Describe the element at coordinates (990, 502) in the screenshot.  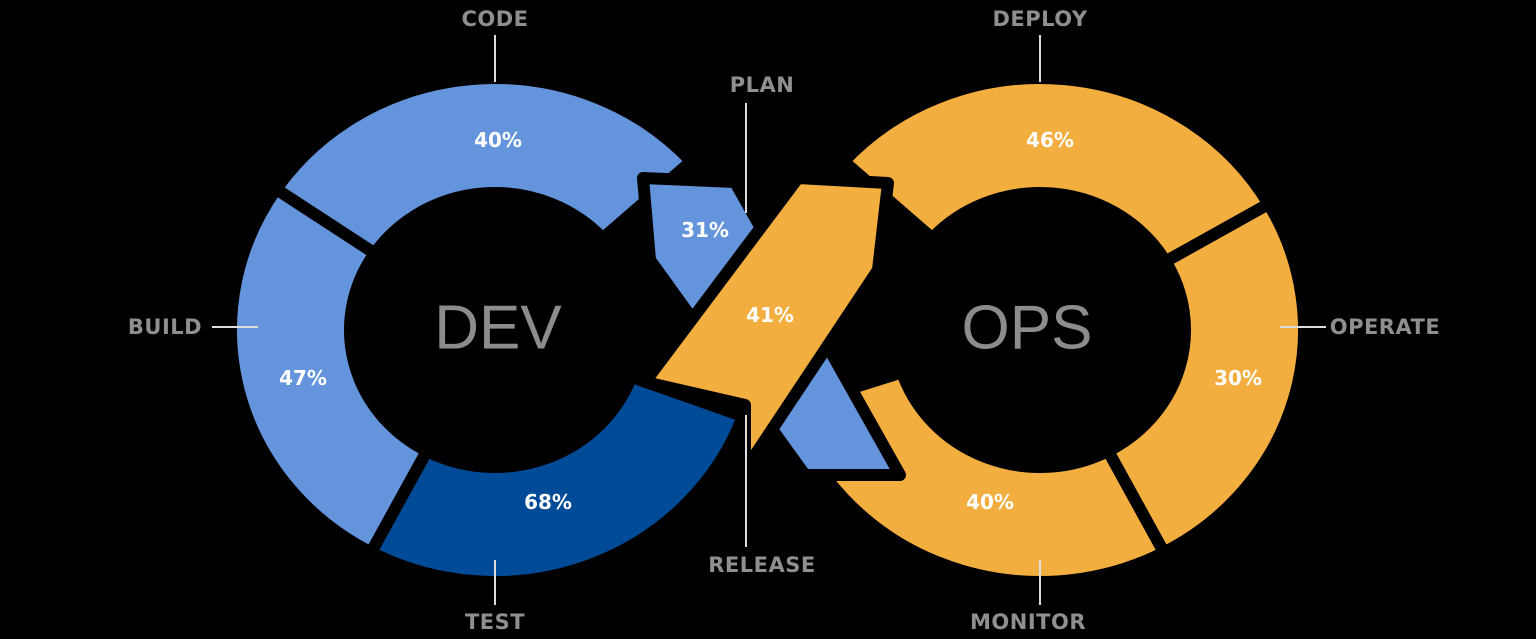
I see `monitor-percent: 40%` at that location.